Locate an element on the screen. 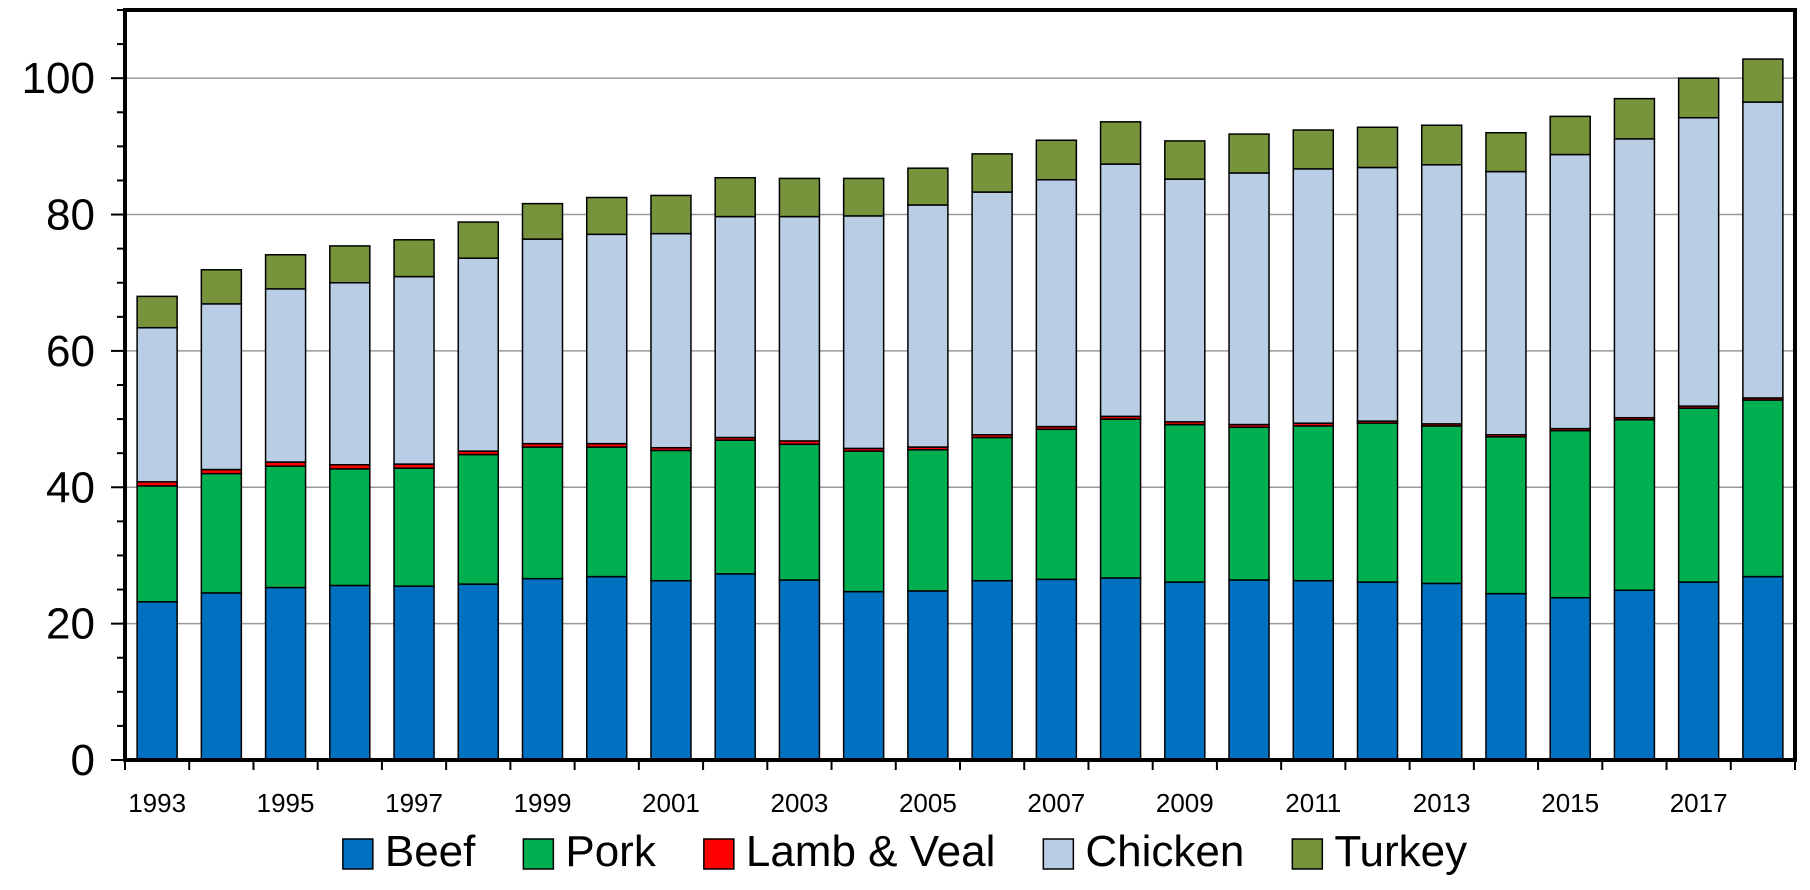 The width and height of the screenshot is (1810, 890). bar-stack-2008 is located at coordinates (1120, 441).